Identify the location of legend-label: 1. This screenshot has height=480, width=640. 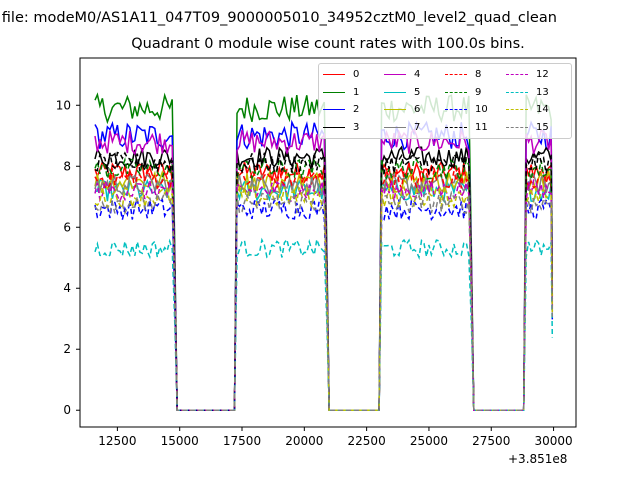
(356, 92).